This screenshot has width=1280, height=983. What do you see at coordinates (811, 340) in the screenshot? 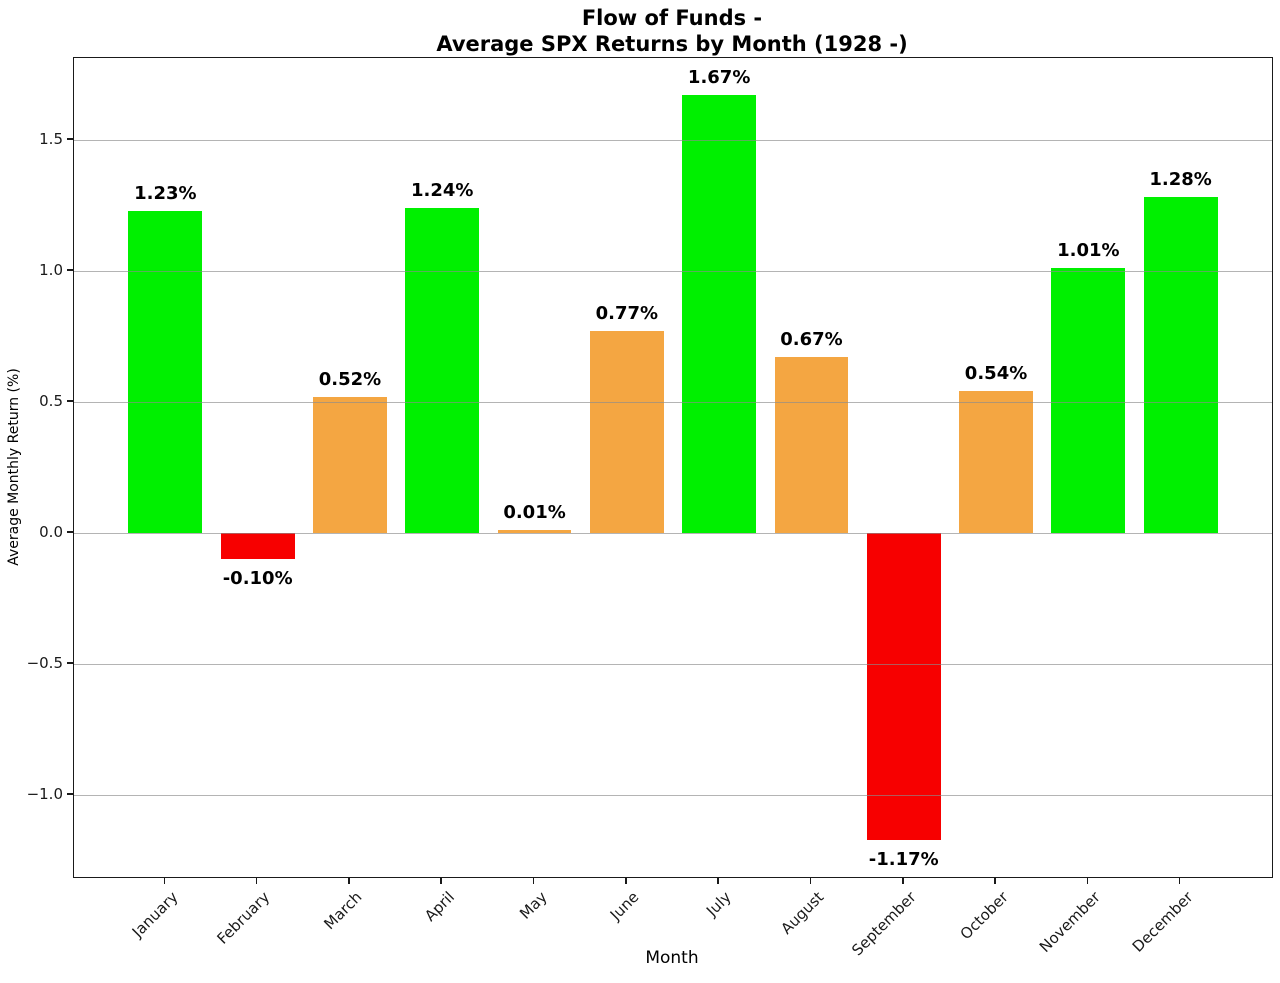
I see `value-label-august: 0.67%` at bounding box center [811, 340].